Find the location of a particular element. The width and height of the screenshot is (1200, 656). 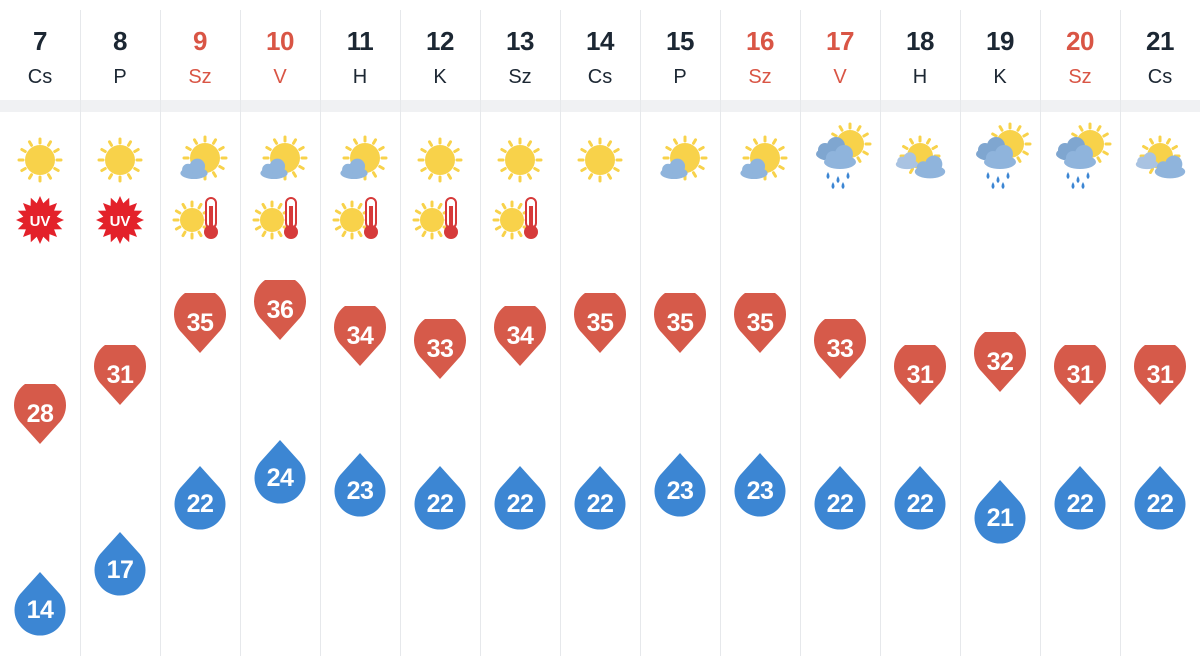

day-column: 9 Sz 35 22 is located at coordinates (200, 333).